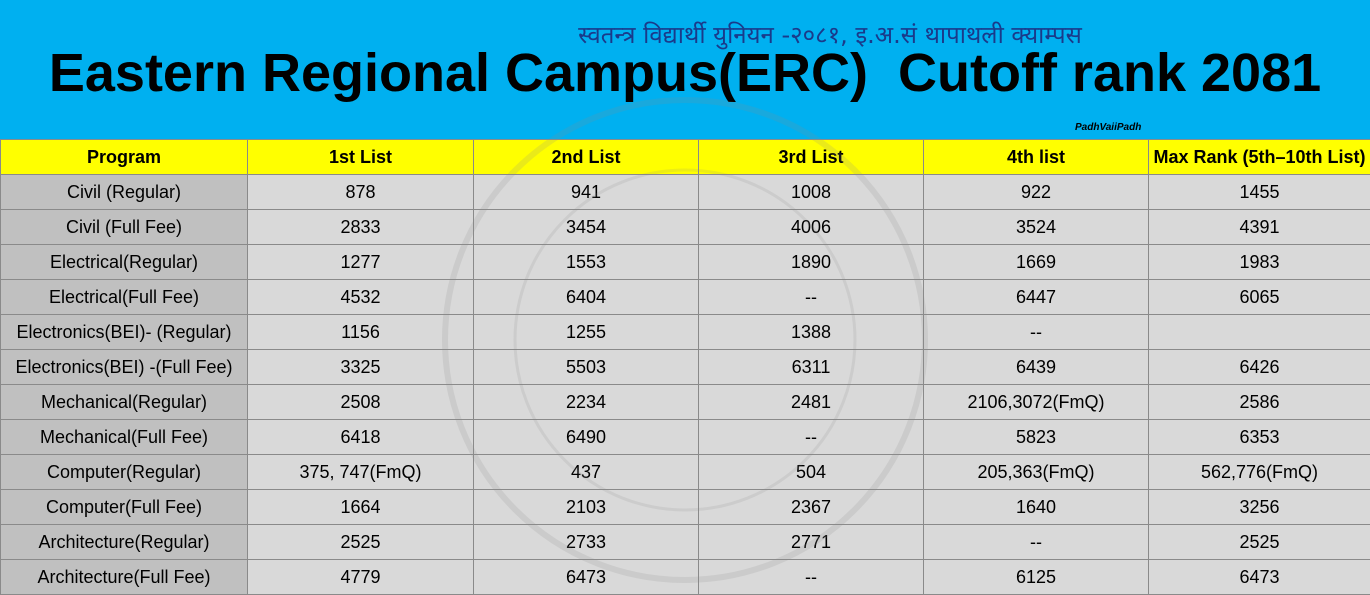 This screenshot has width=1370, height=595. What do you see at coordinates (360, 402) in the screenshot?
I see `rank-cell: 2508` at bounding box center [360, 402].